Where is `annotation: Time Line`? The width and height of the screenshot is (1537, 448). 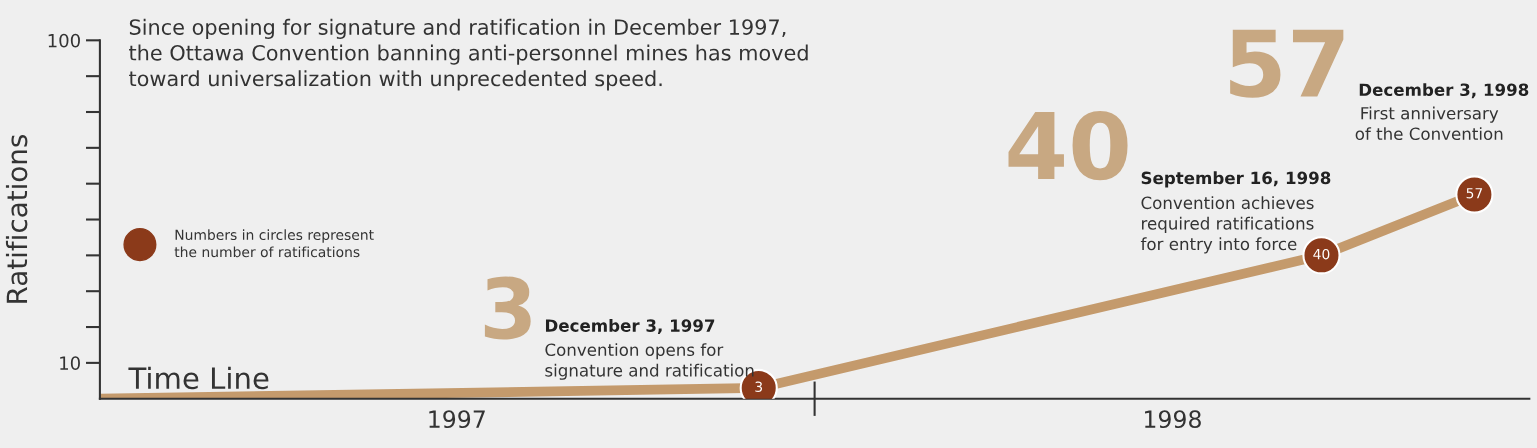
annotation: Time Line is located at coordinates (198, 378).